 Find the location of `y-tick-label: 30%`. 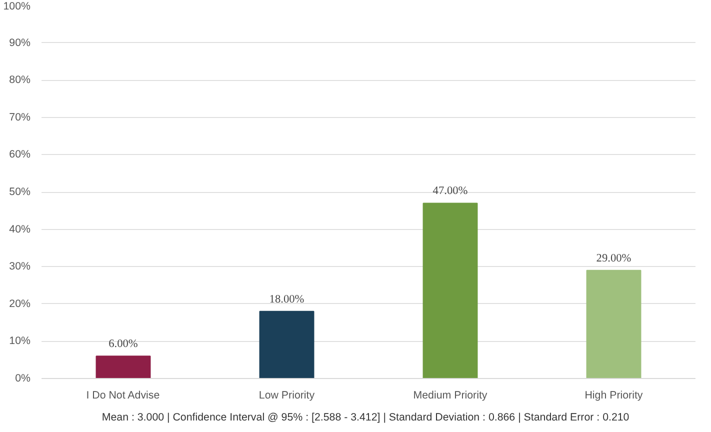

y-tick-label: 30% is located at coordinates (20, 266).